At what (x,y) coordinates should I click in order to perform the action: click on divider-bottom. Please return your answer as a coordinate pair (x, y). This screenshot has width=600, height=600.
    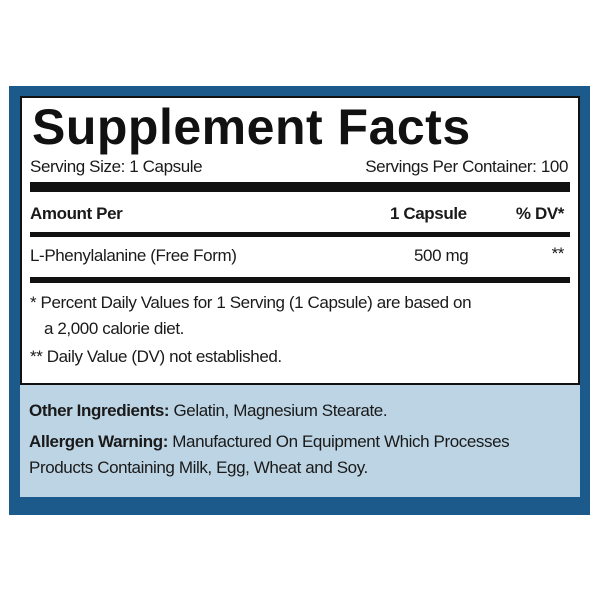
    Looking at the image, I should click on (300, 280).